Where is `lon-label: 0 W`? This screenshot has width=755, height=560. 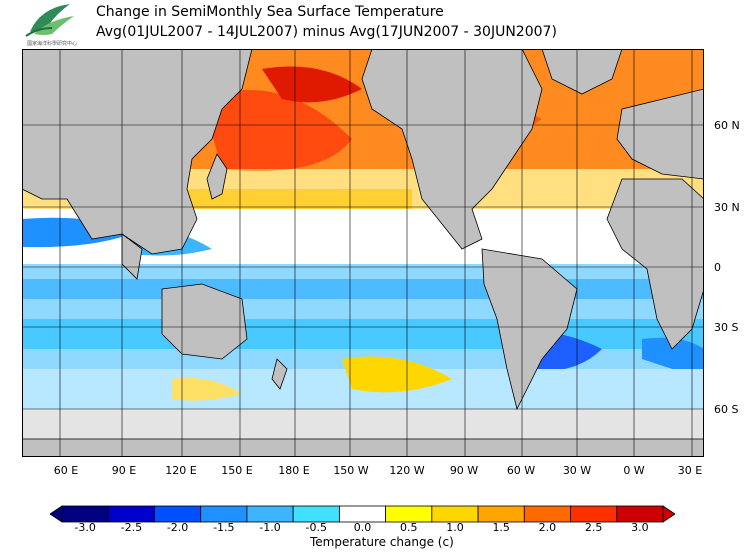 lon-label: 0 W is located at coordinates (634, 470).